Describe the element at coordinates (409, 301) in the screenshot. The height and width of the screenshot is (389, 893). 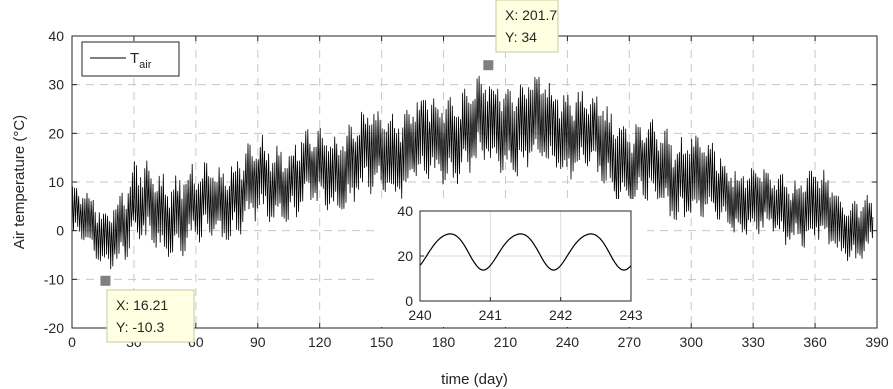
I see `inset-y-tick-label: 0` at that location.